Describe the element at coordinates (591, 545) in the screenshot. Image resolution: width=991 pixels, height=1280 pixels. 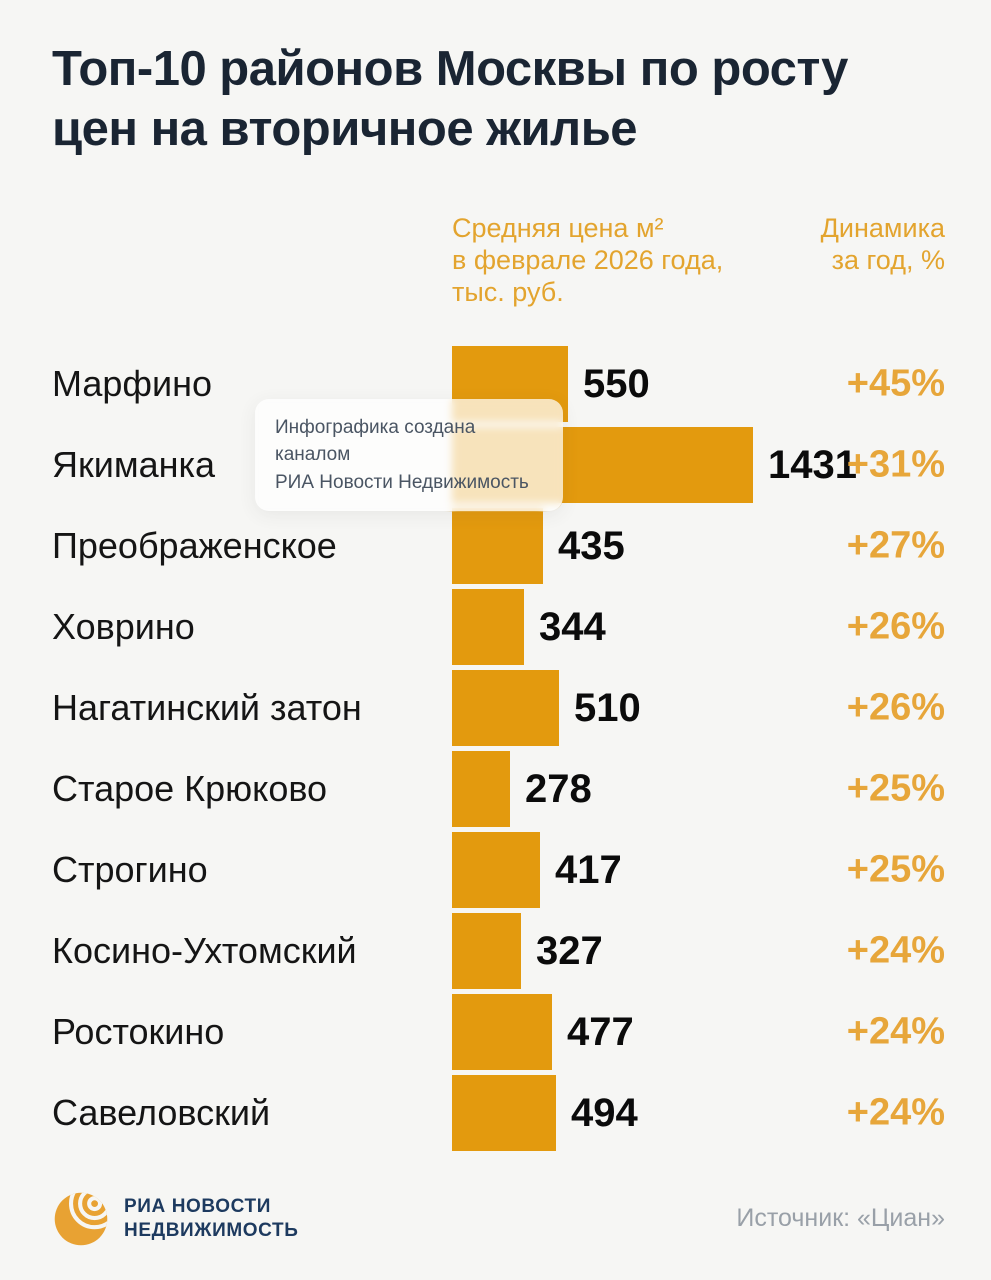
I see `price-value: 435` at that location.